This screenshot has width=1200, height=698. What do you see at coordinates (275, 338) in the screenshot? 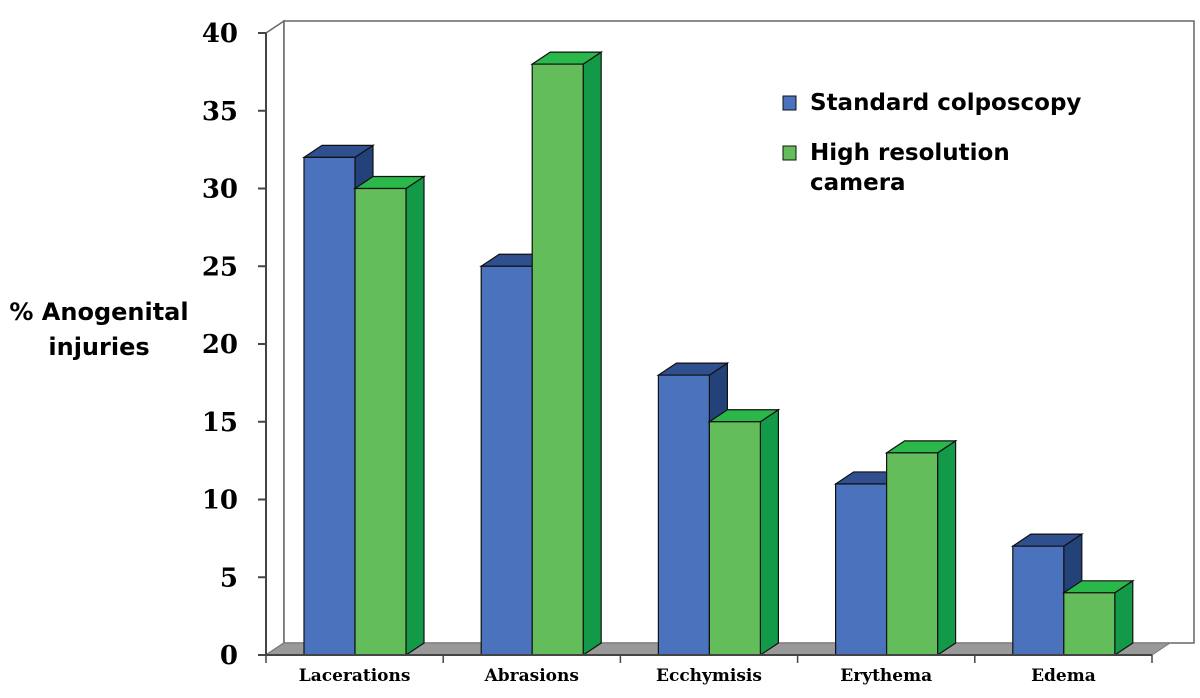
I see `side-wall` at bounding box center [275, 338].